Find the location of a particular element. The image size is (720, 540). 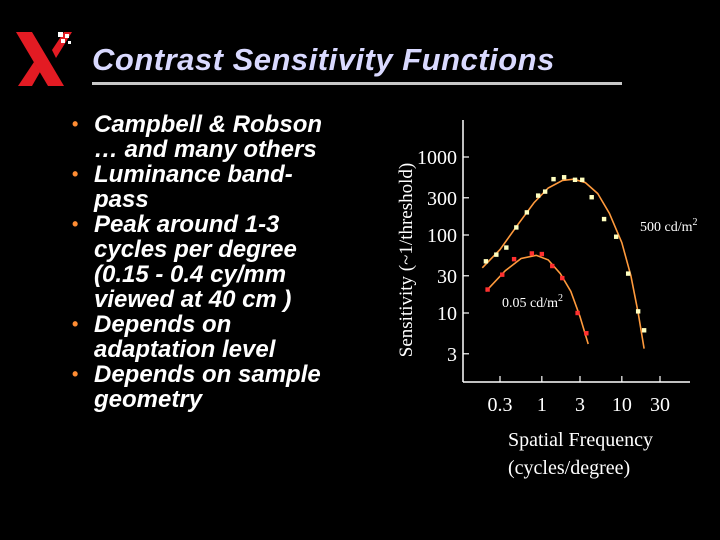

y-tick-label: 100 is located at coordinates (442, 236).